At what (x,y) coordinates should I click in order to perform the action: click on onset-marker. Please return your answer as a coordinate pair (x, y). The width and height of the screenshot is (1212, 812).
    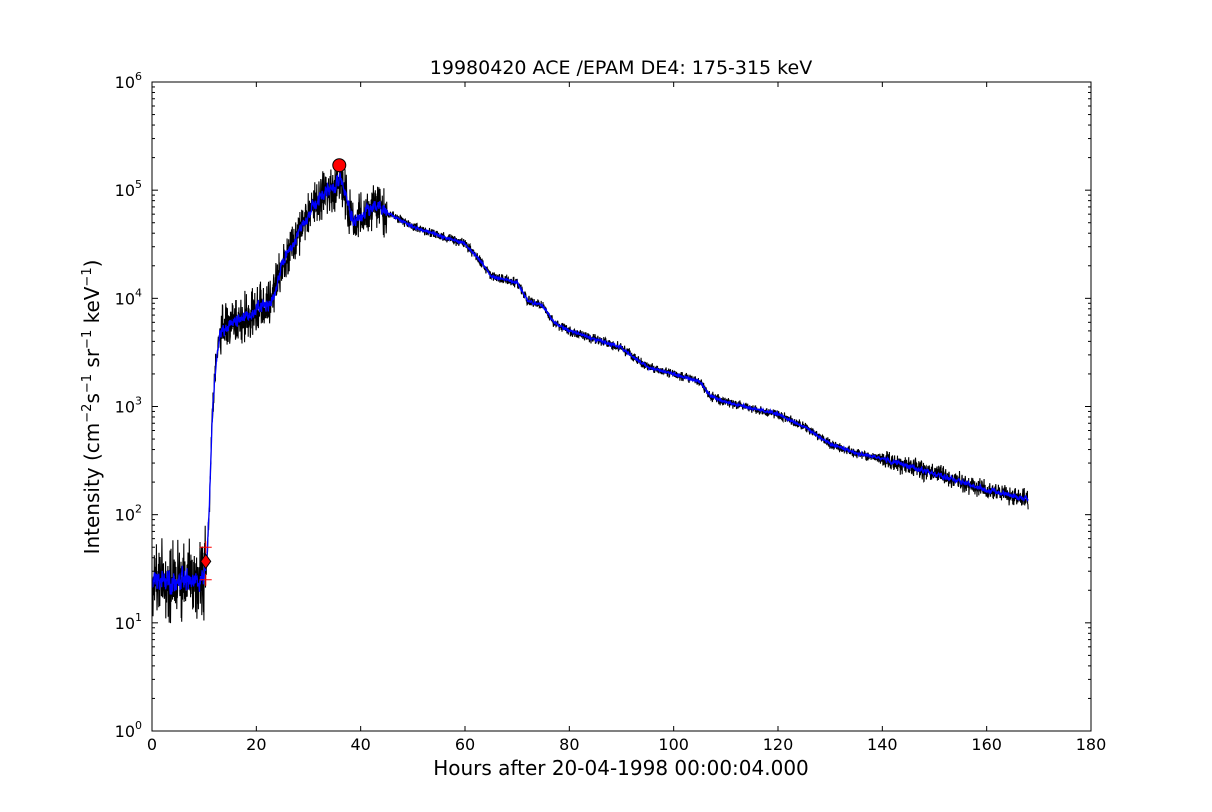
    Looking at the image, I should click on (206, 561).